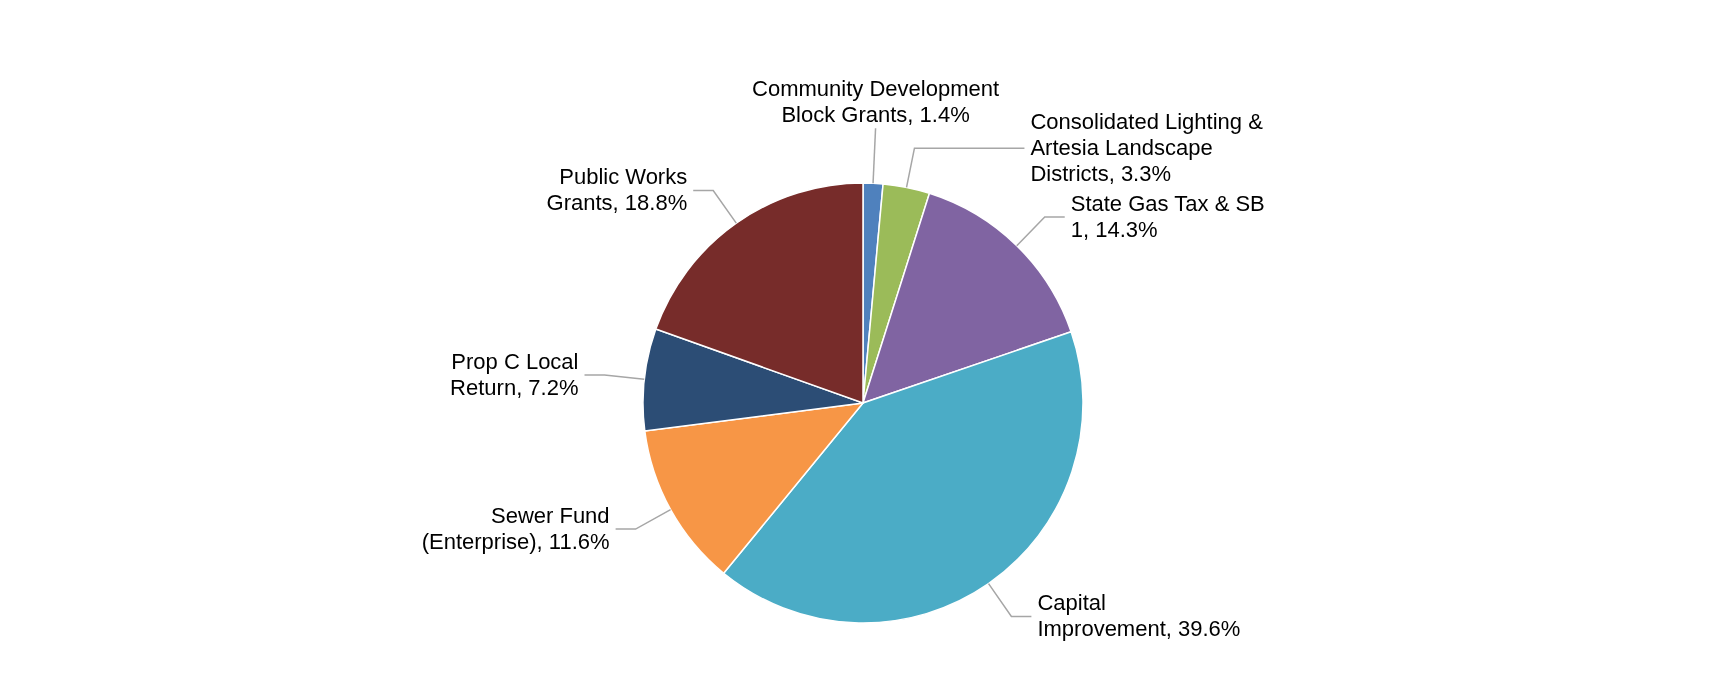 This screenshot has height=695, width=1713. What do you see at coordinates (876, 102) in the screenshot?
I see `slice-label: Community Development Block Grants, 1.4%` at bounding box center [876, 102].